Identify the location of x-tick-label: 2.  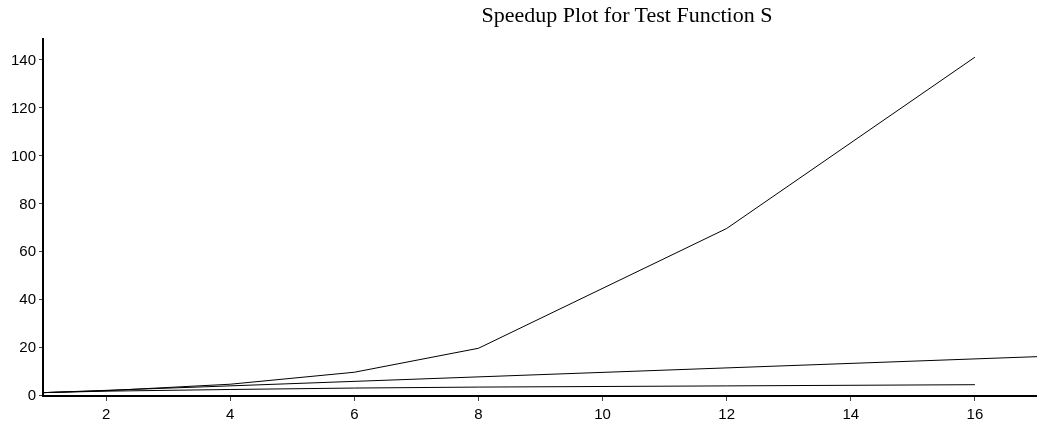
(106, 413).